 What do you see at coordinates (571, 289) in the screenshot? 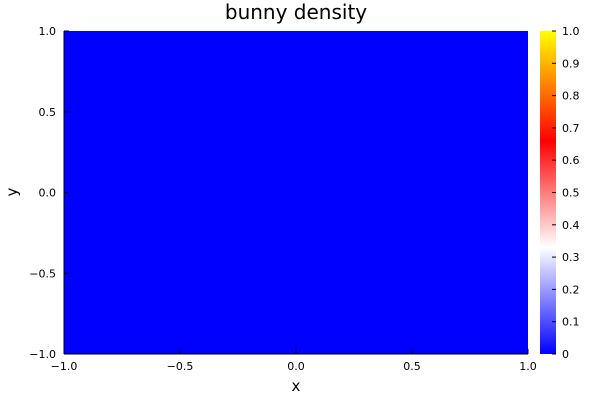
I see `colorbar-tick-label: 0.2` at bounding box center [571, 289].